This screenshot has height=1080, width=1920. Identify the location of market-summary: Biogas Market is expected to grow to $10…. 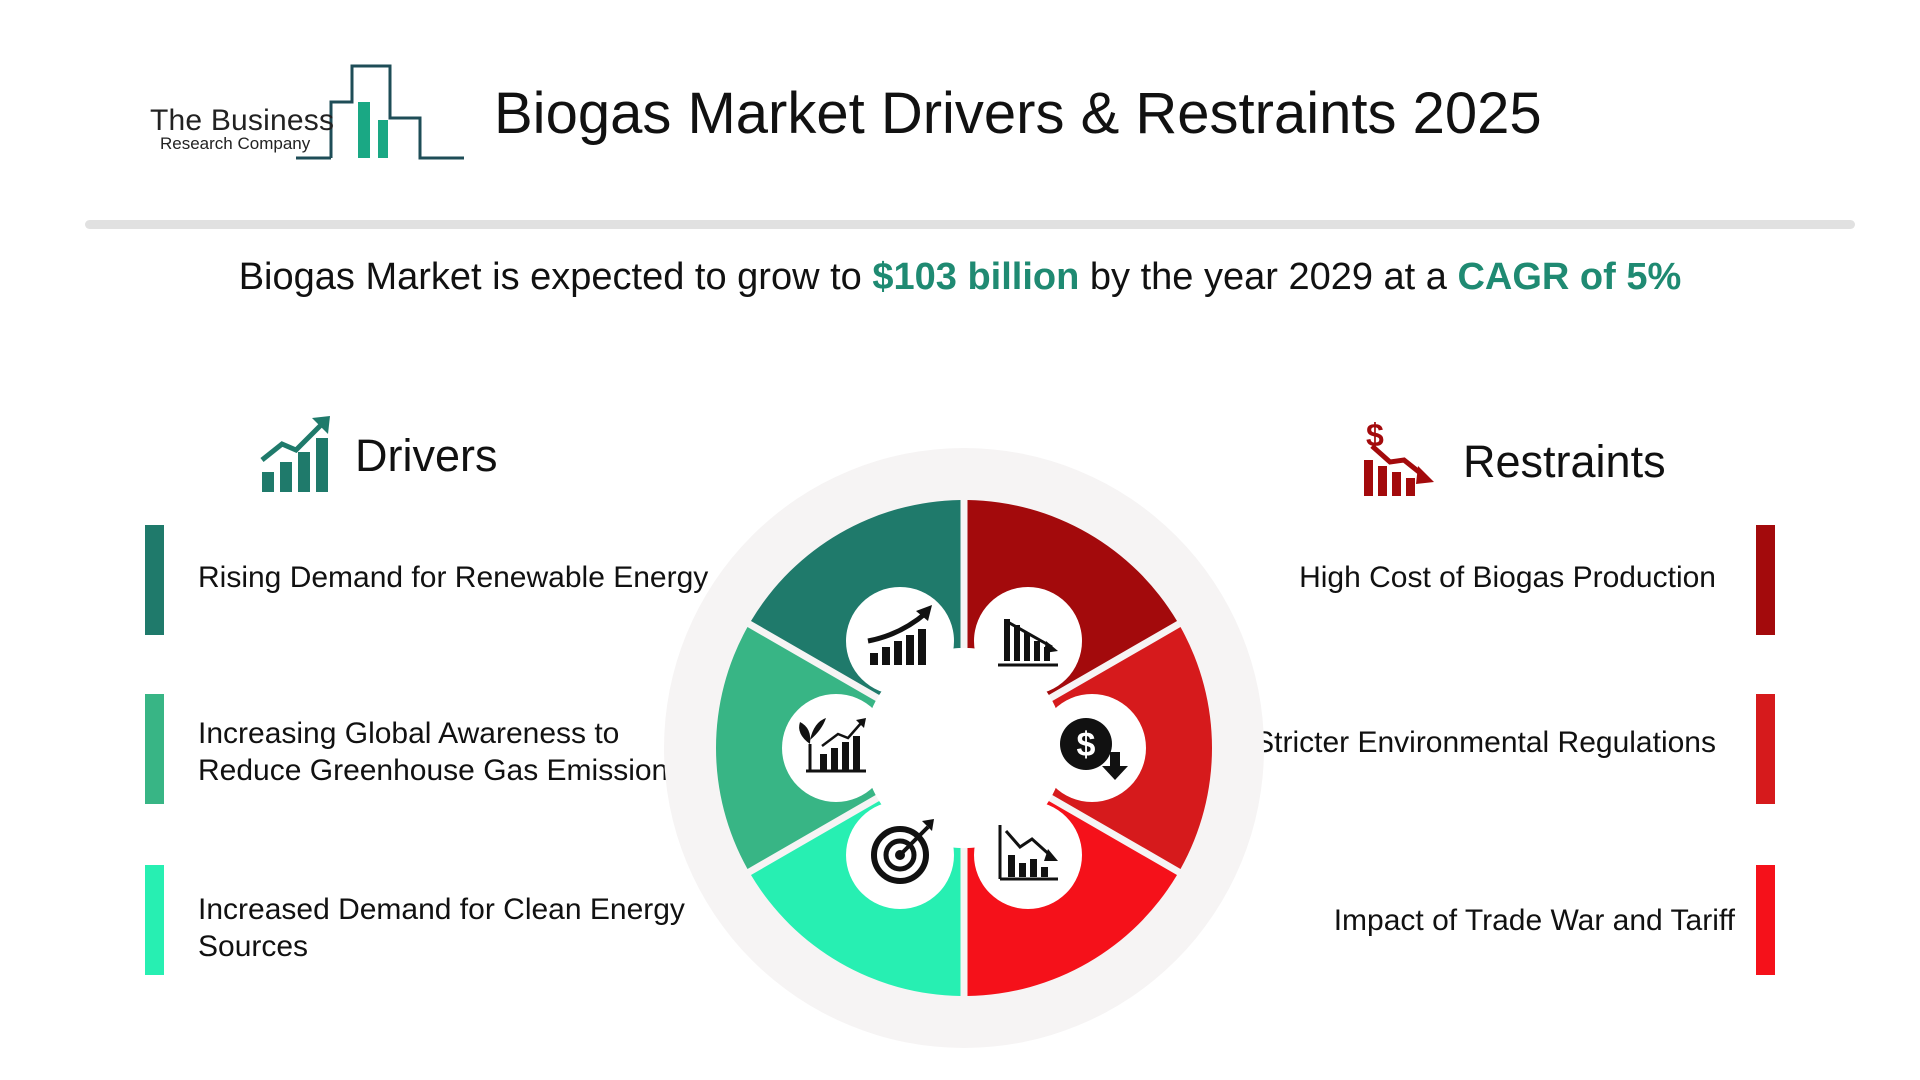
(960, 277).